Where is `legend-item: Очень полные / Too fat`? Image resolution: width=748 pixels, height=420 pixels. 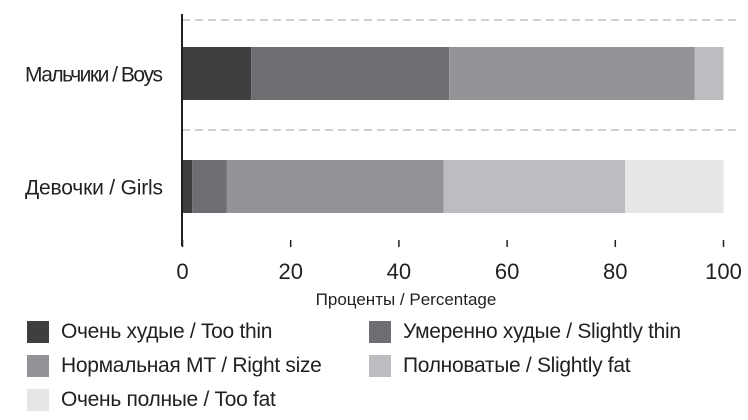 legend-item: Очень полные / Too fat is located at coordinates (151, 400).